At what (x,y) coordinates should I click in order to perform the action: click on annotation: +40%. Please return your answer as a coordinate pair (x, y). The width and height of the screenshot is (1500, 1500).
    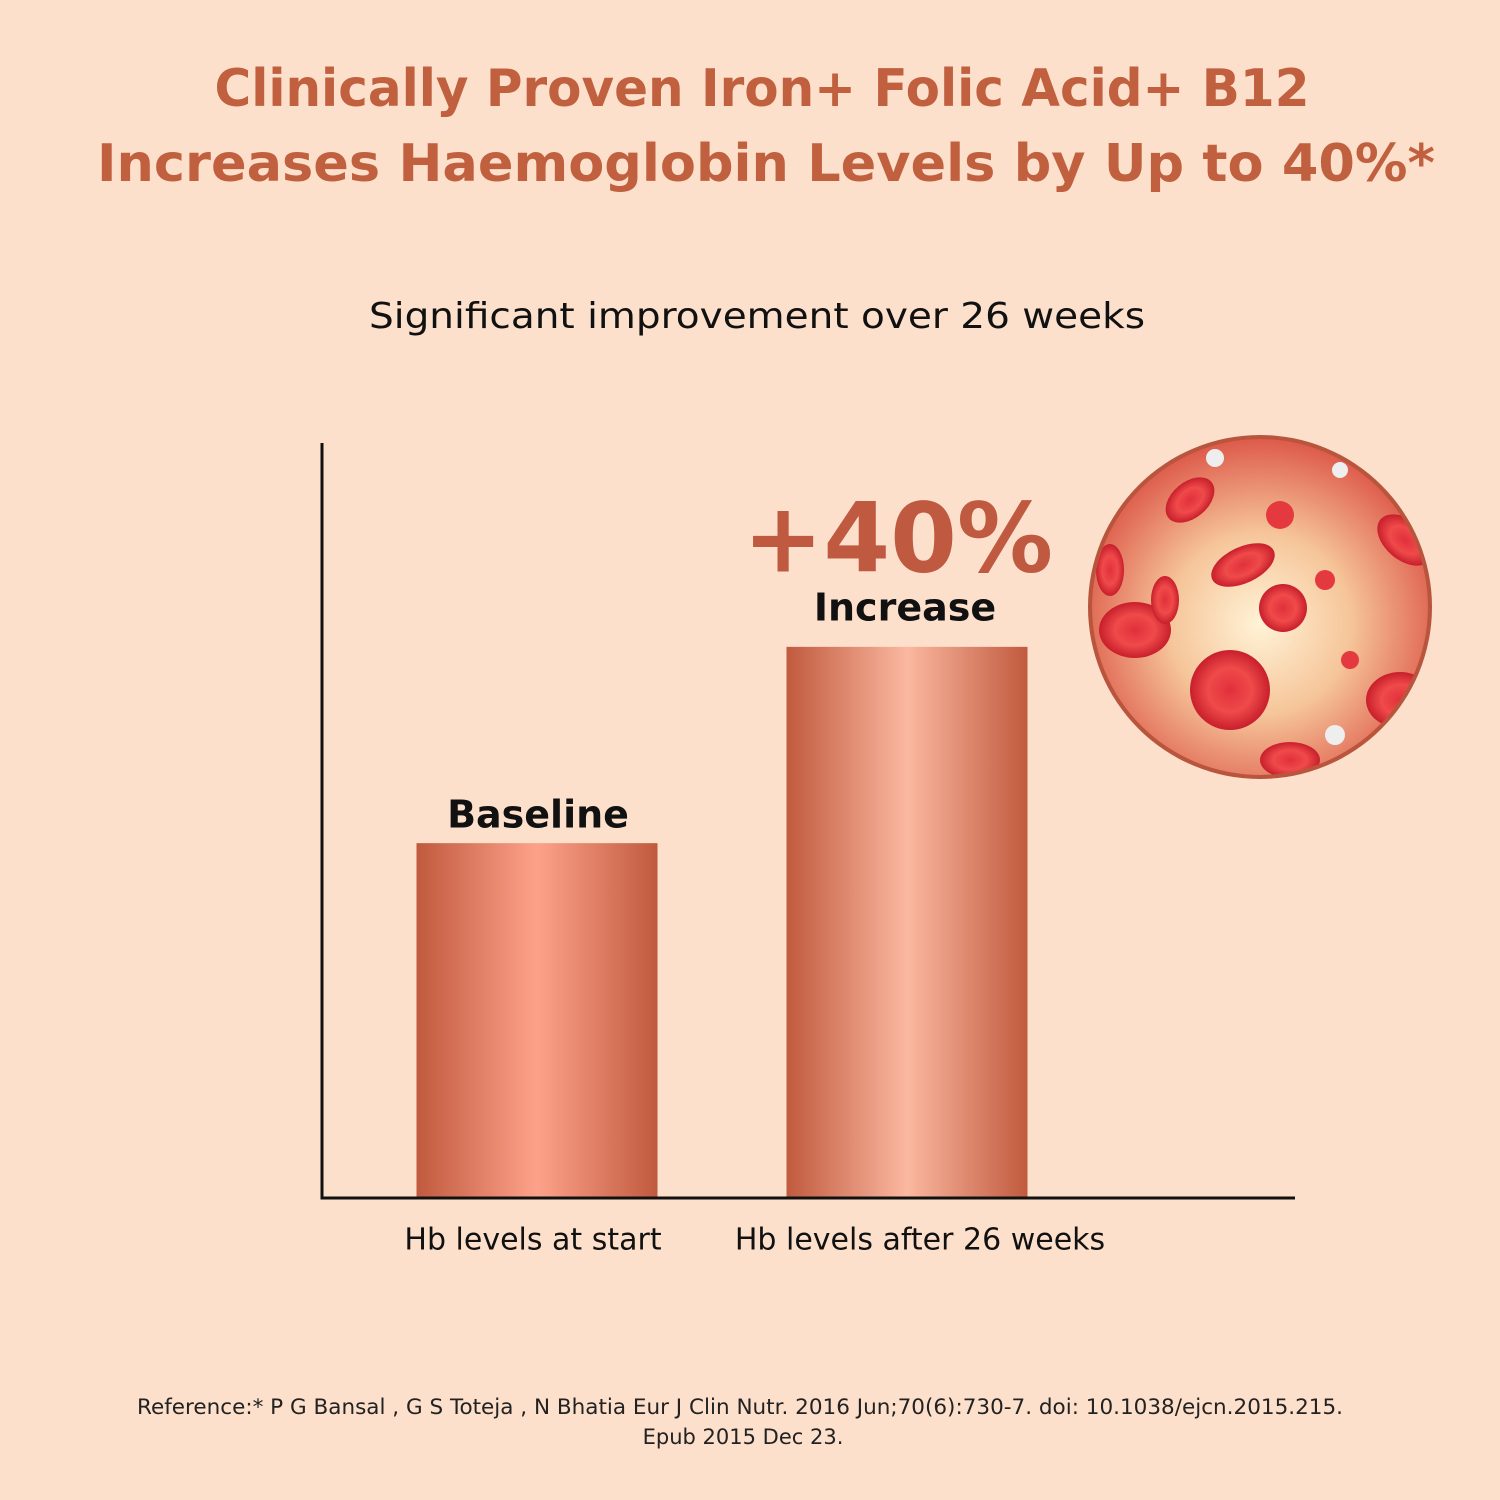
    Looking at the image, I should click on (898, 538).